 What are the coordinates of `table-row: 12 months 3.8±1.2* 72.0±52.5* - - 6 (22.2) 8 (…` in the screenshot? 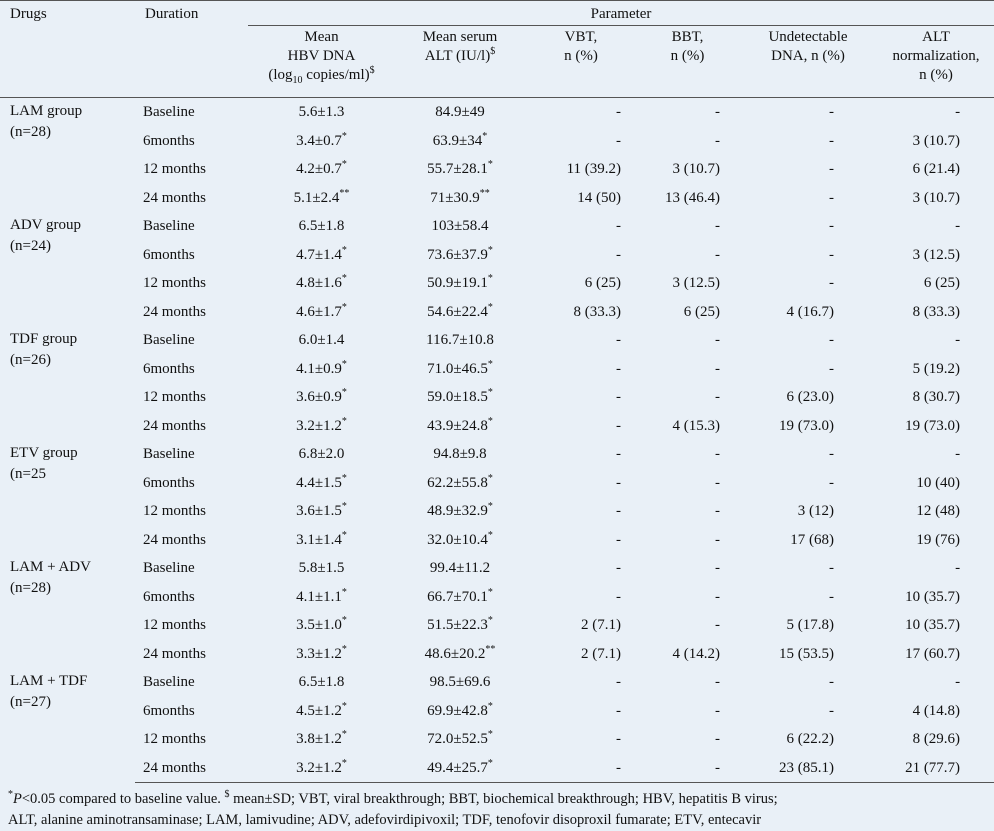 It's located at (497, 739).